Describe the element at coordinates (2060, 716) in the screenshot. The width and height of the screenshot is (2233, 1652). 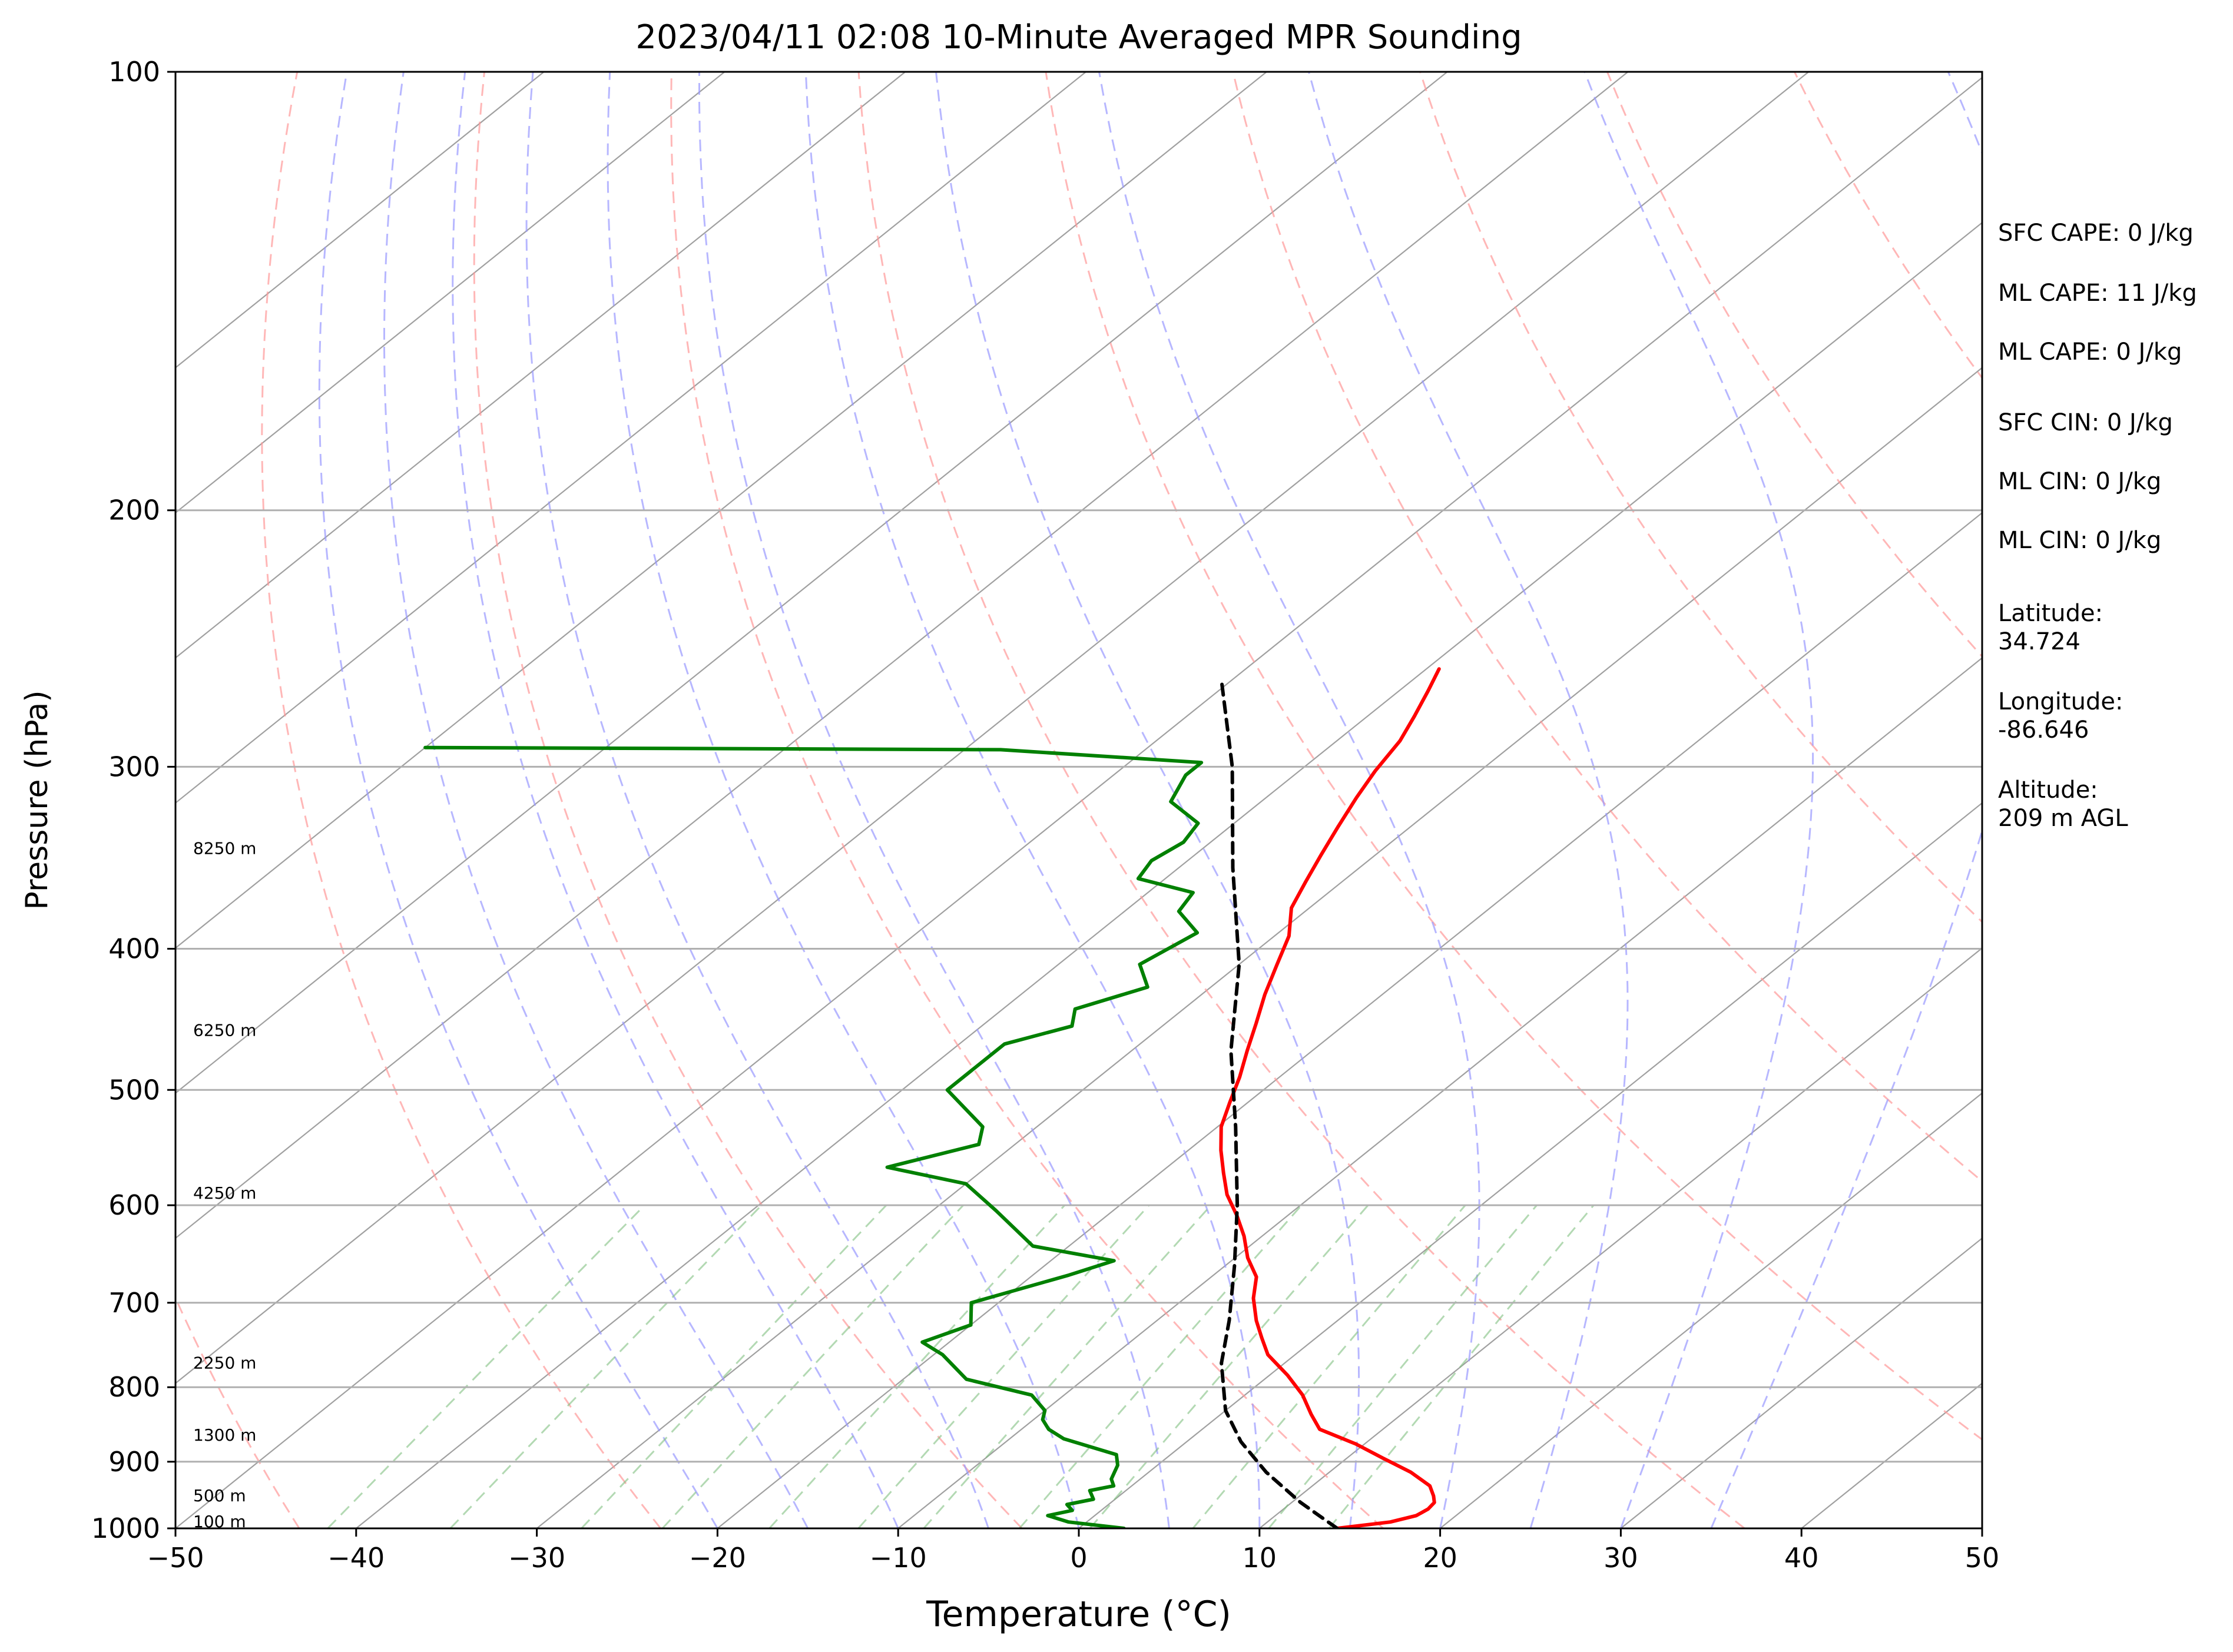
I see `longitude-text: Longitude: -86.646` at that location.